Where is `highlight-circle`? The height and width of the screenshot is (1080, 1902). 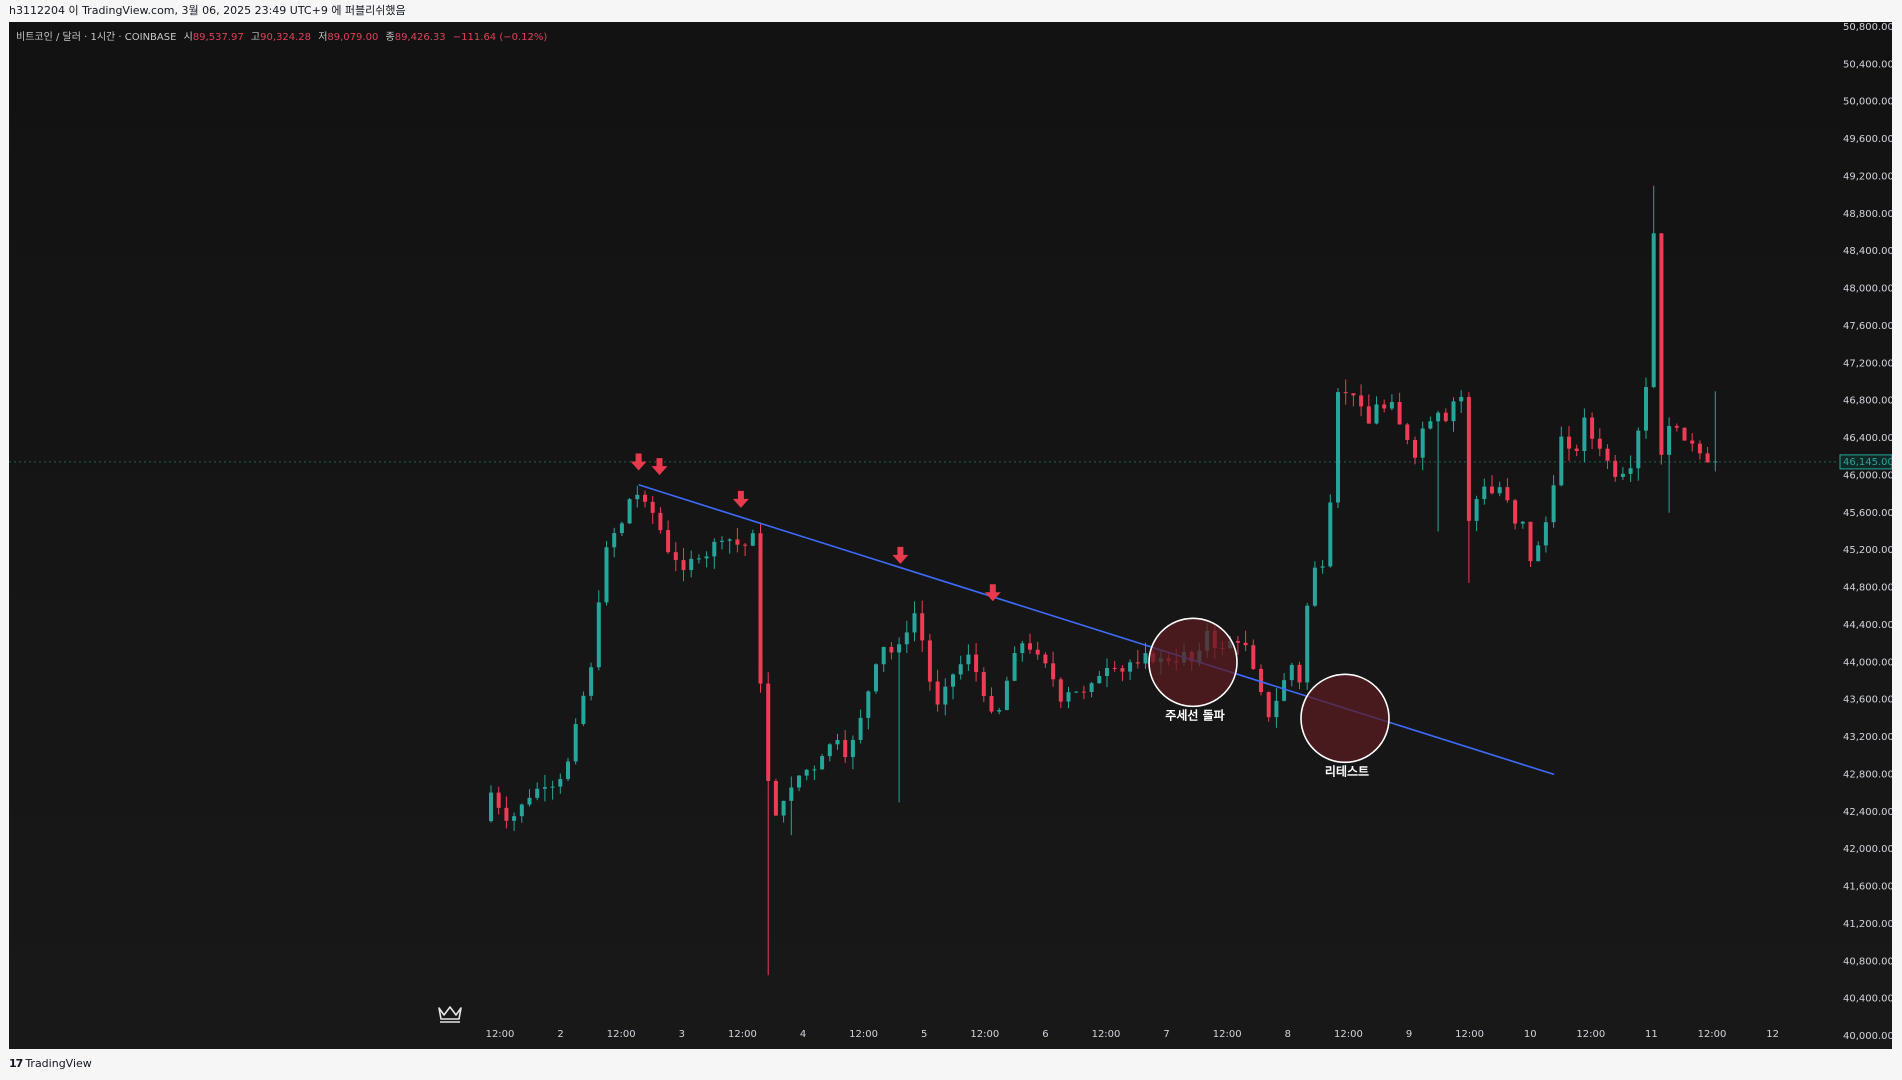
highlight-circle is located at coordinates (1345, 718).